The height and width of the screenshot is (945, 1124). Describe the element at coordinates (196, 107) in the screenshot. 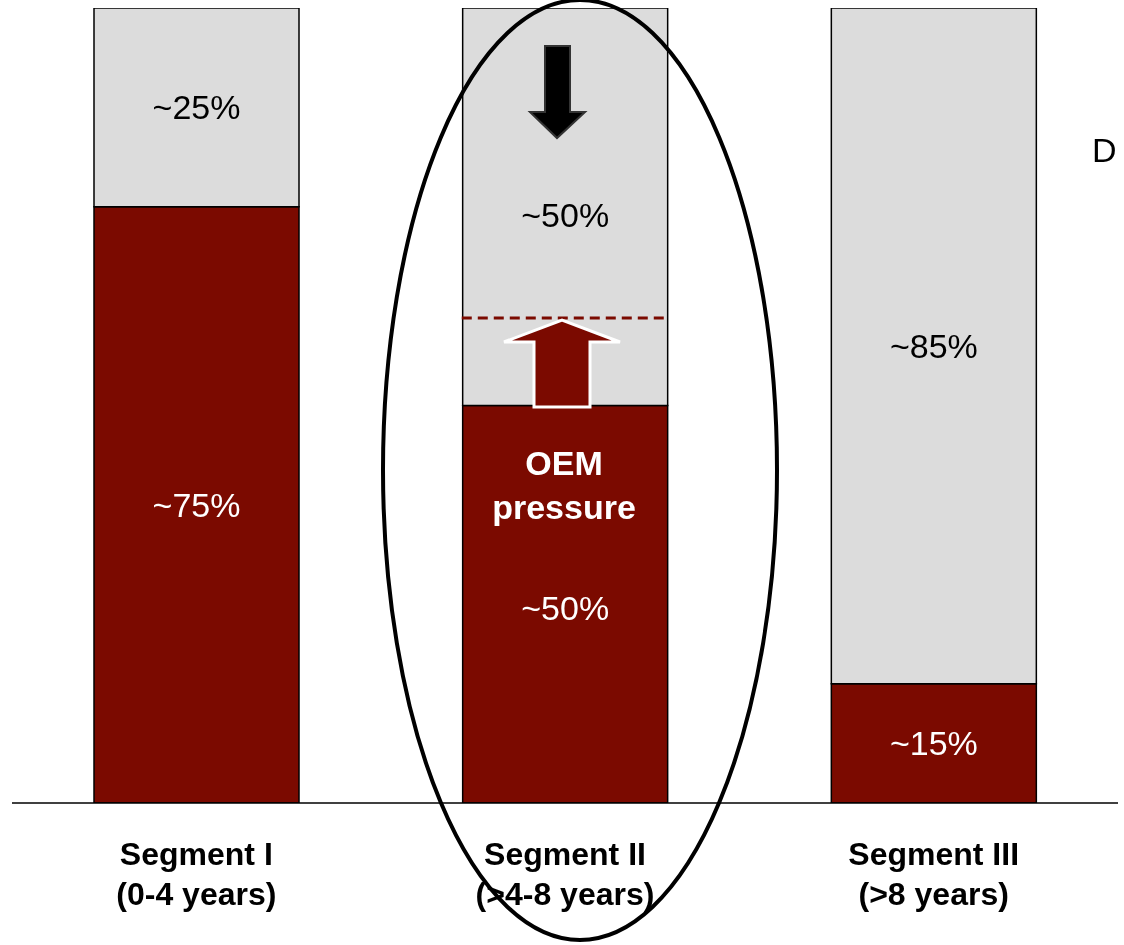

I see `data-label: ~25%` at that location.